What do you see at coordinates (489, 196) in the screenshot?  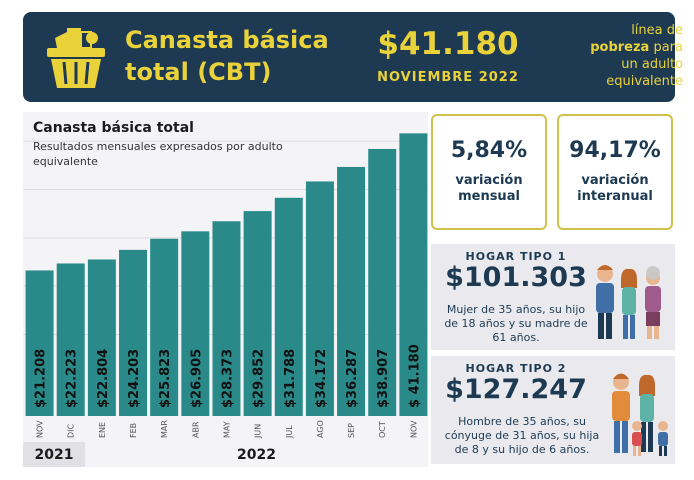 I see `stat-monthly-label-line2: mensual` at bounding box center [489, 196].